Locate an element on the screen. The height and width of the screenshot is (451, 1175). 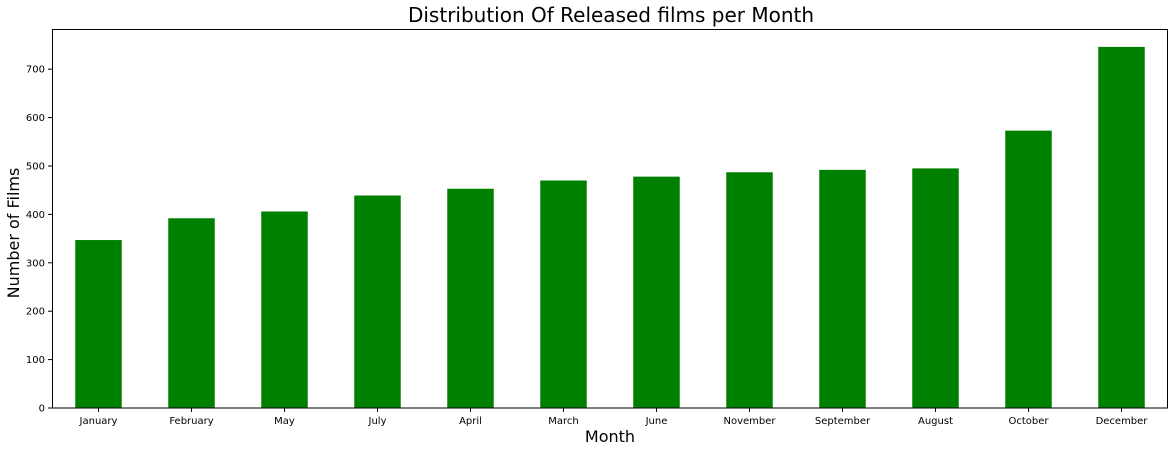
bar-february is located at coordinates (191, 313).